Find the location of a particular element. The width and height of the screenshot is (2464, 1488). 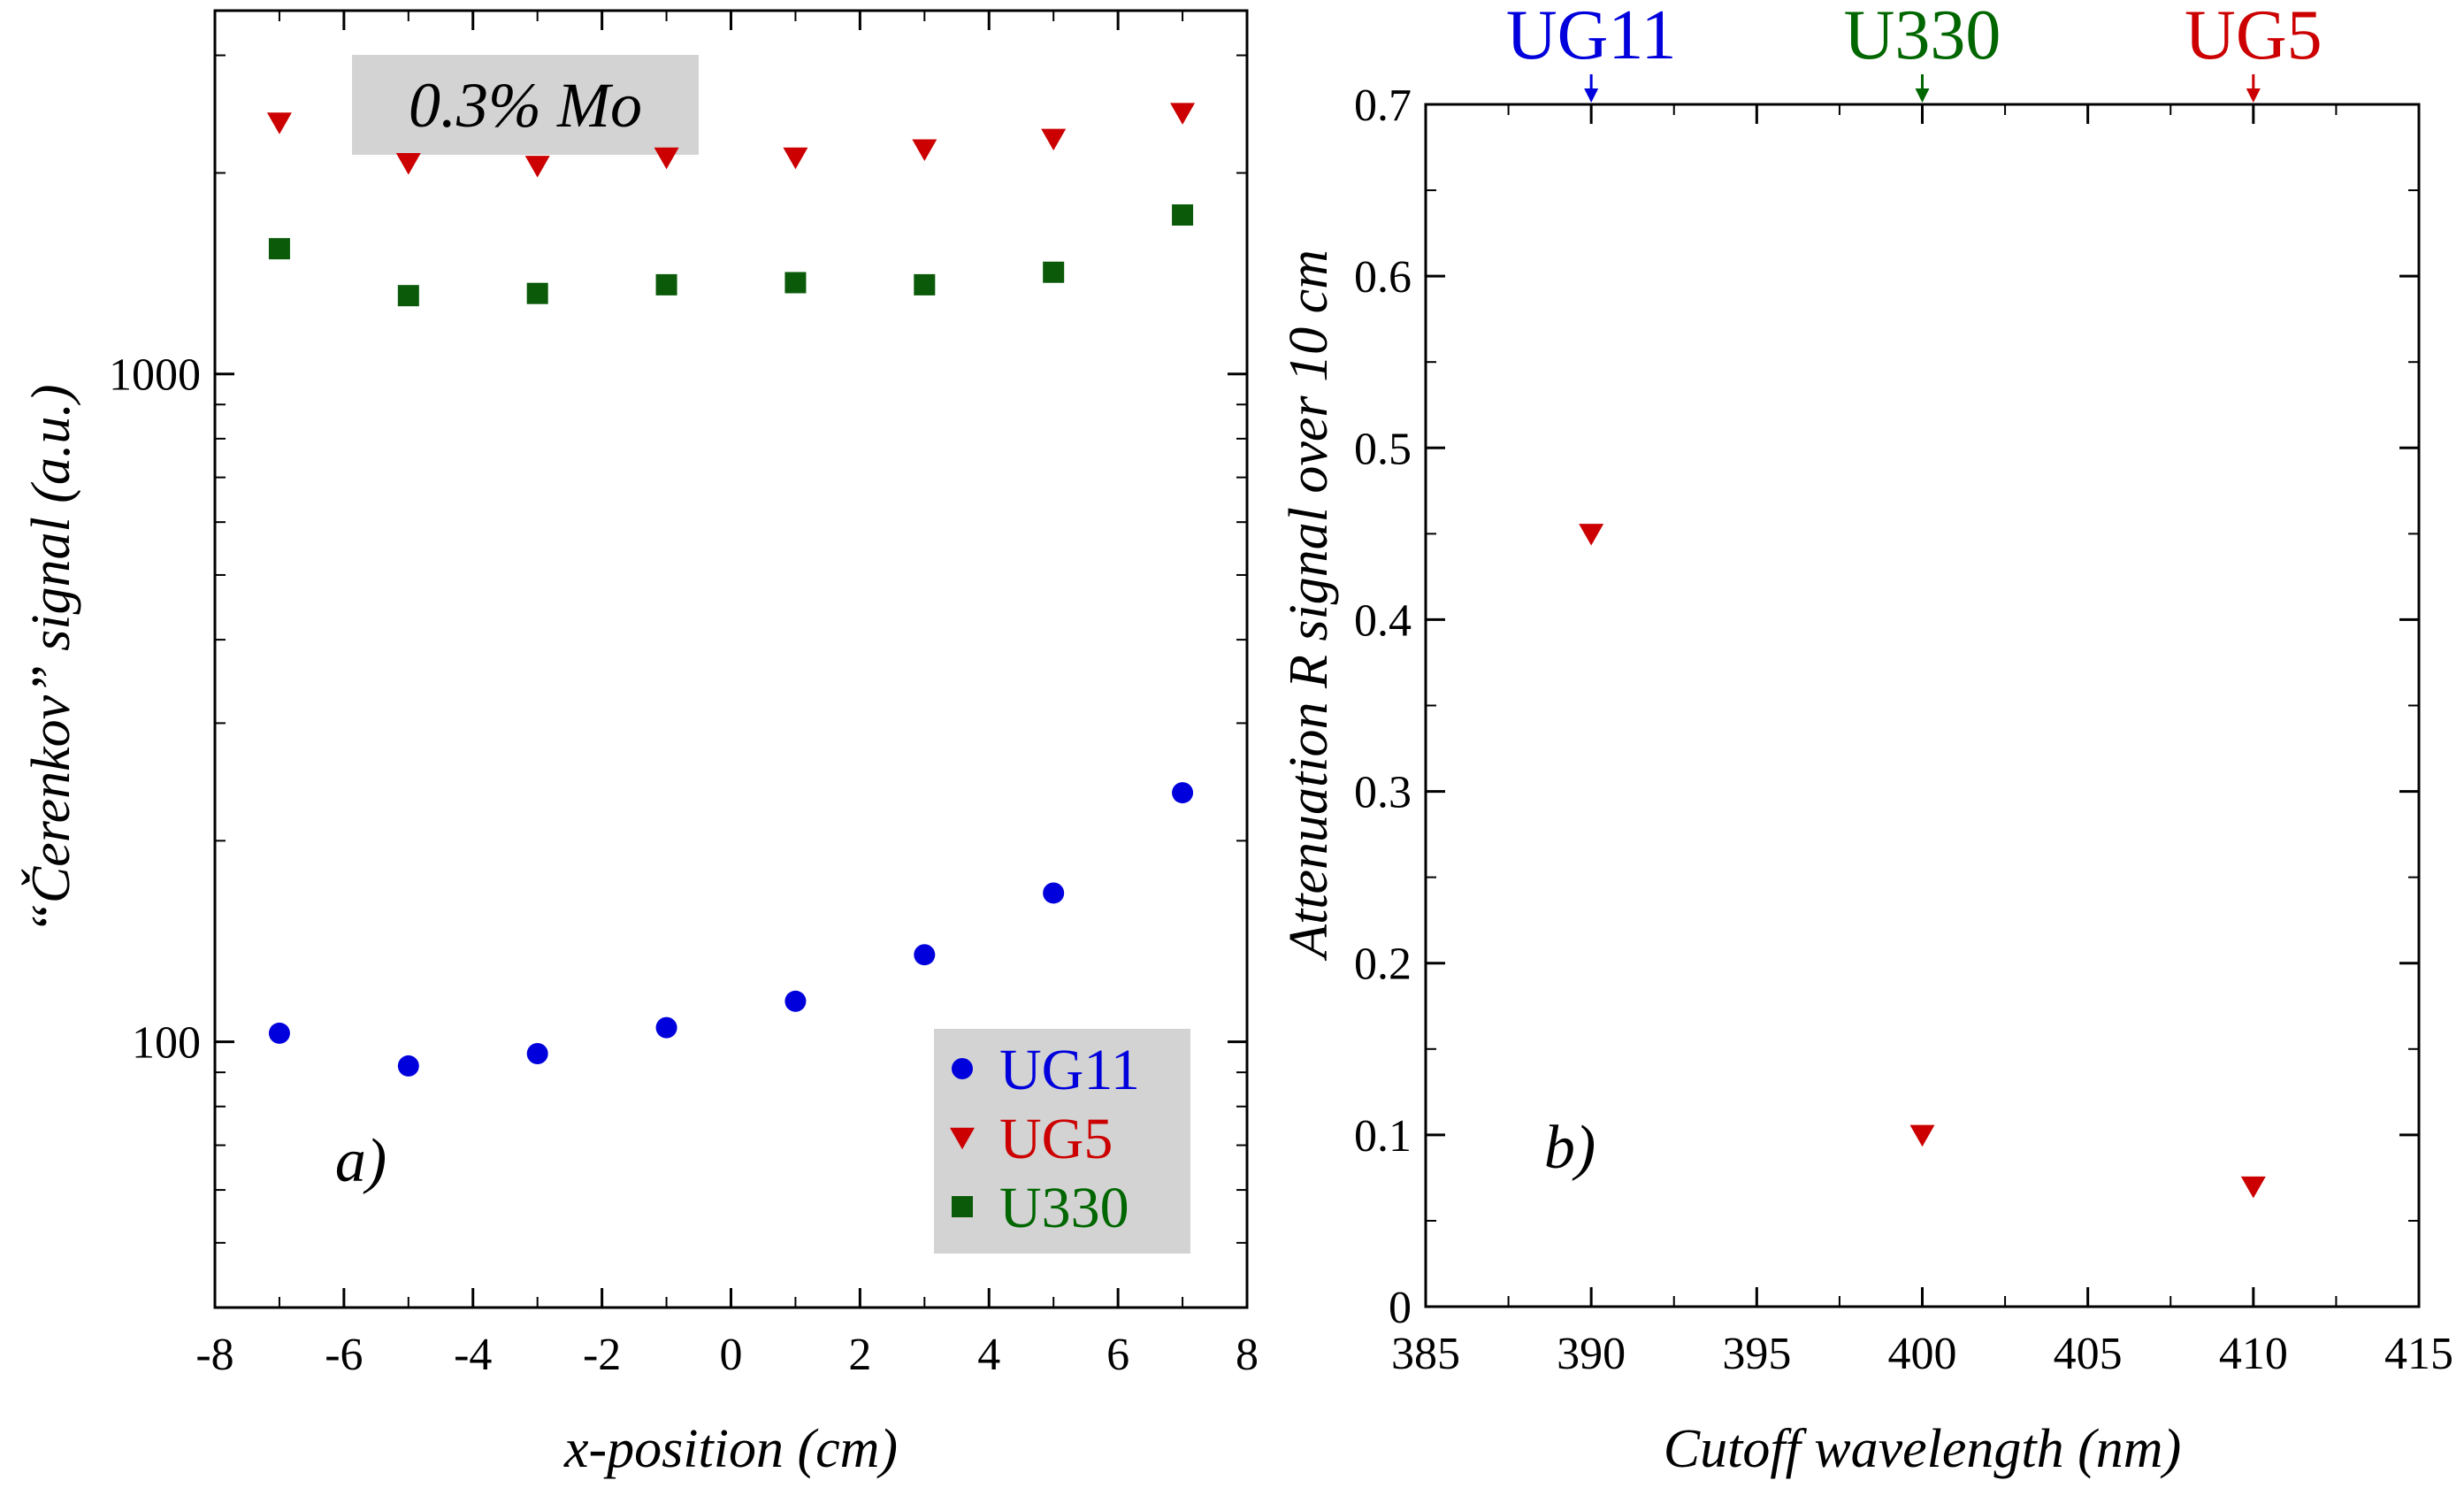

panel-b-tag: b) is located at coordinates (1569, 1148).